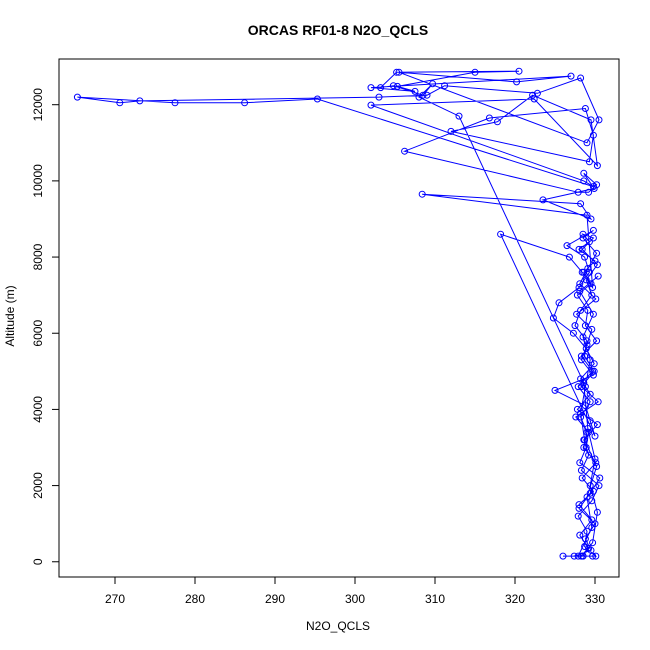  I want to click on y-tick-label-5: 10000, so click(38, 181).